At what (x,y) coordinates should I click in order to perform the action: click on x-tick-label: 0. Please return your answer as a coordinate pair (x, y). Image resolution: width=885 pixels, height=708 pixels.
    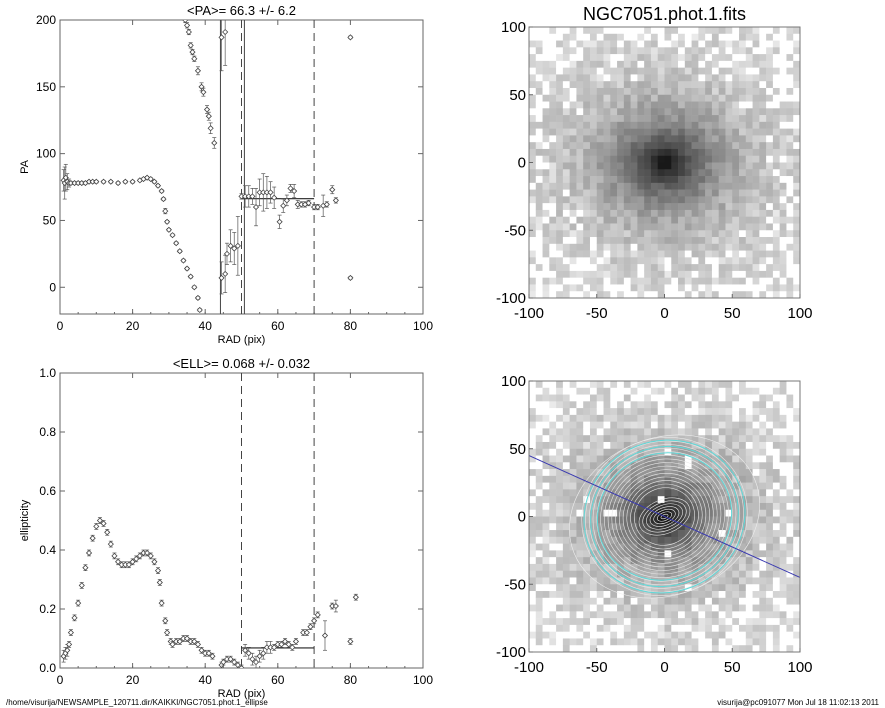
    Looking at the image, I should click on (664, 667).